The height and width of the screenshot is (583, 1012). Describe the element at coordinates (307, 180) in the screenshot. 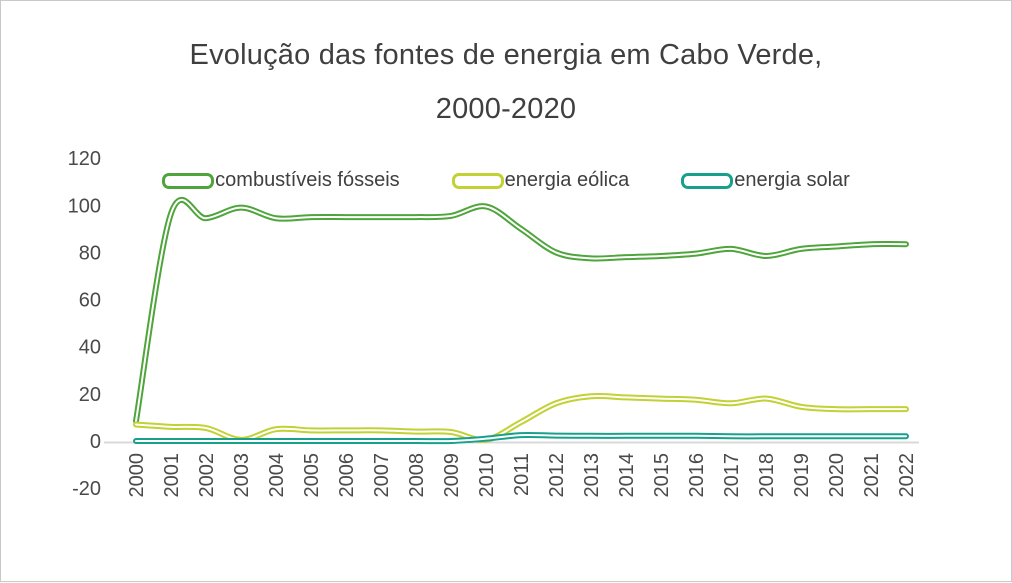

I see `legend-label: combustíveis fósseis` at that location.